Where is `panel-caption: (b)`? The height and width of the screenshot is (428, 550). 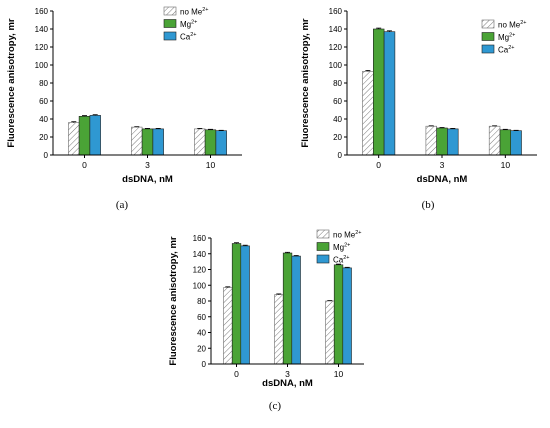 panel-caption: (b) is located at coordinates (428, 205).